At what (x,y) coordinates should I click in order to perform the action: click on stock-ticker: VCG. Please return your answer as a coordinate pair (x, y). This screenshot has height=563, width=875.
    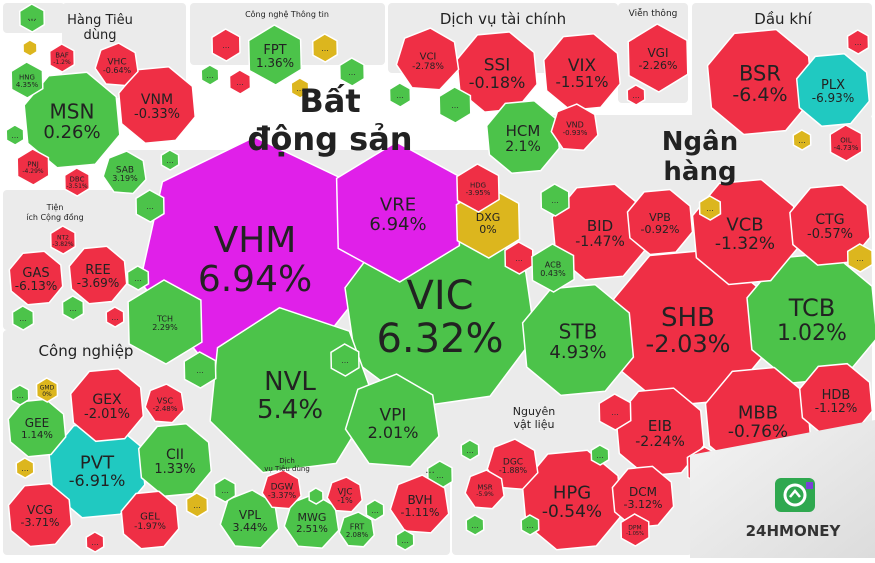
    Looking at the image, I should click on (40, 510).